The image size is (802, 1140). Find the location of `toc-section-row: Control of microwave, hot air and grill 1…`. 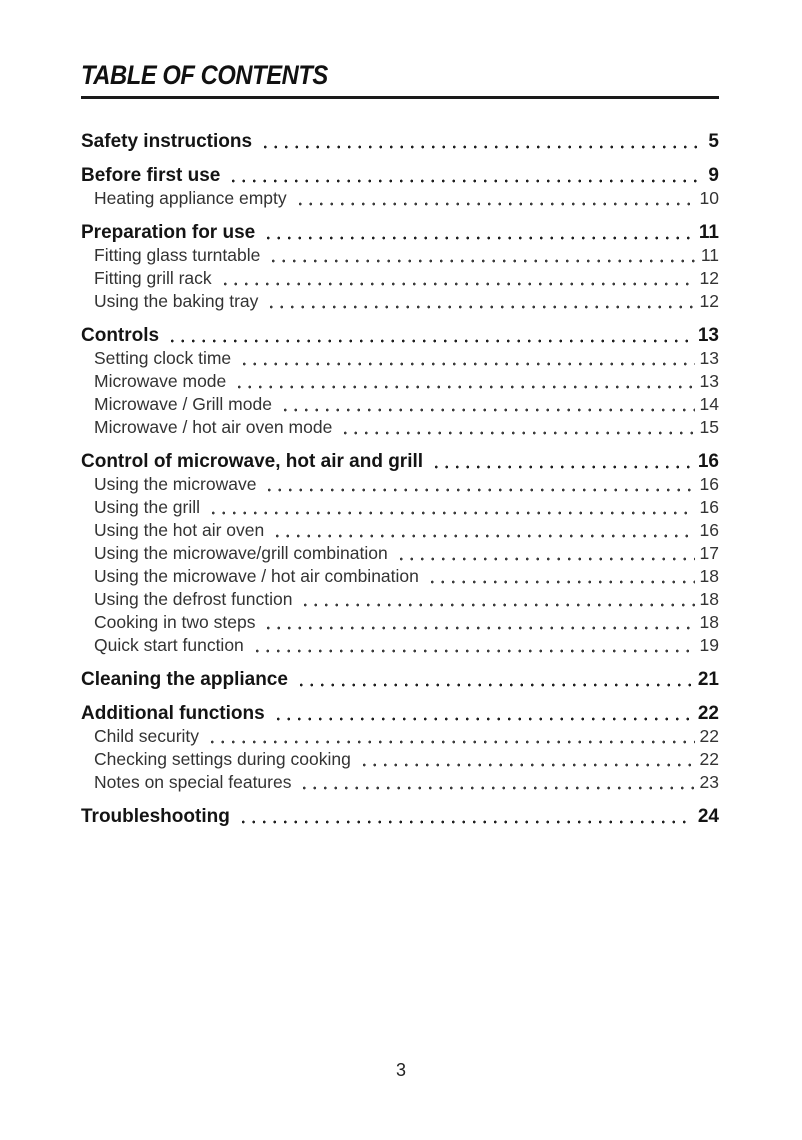

toc-section-row: Control of microwave, hot air and grill 1… is located at coordinates (400, 461).